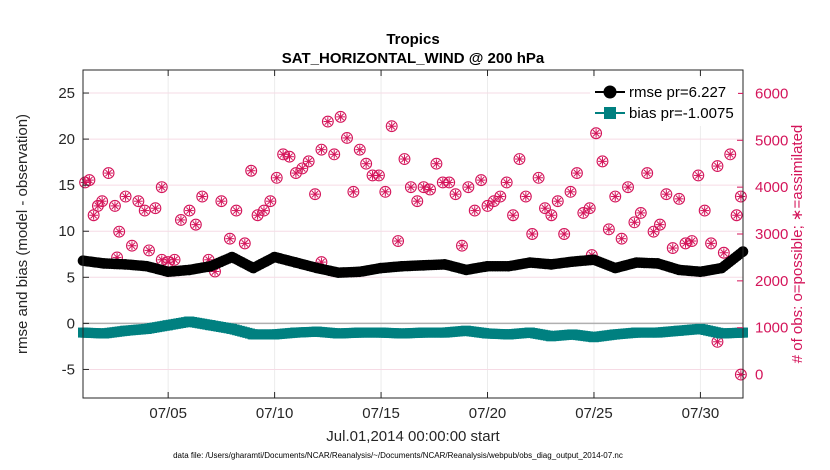 Image resolution: width=830 pixels, height=470 pixels. What do you see at coordinates (797, 244) in the screenshot?
I see `y2-axis-label: # of obs: o=possible; ∗=assimilated` at bounding box center [797, 244].